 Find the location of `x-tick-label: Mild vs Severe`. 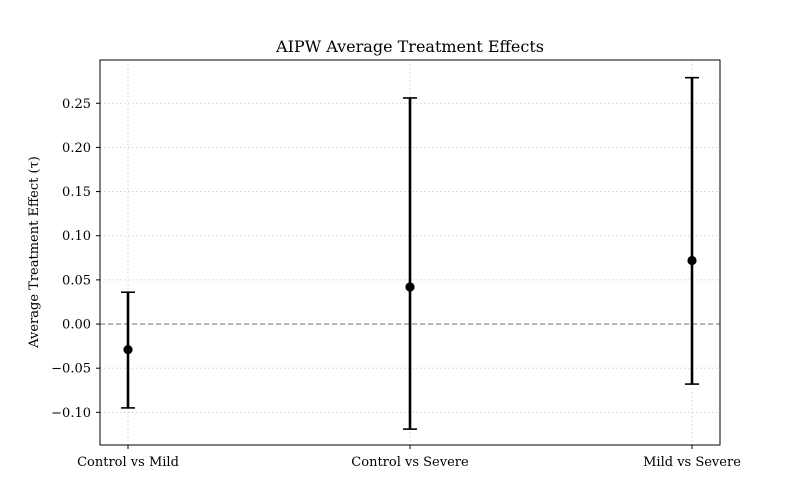

x-tick-label: Mild vs Severe is located at coordinates (692, 462).